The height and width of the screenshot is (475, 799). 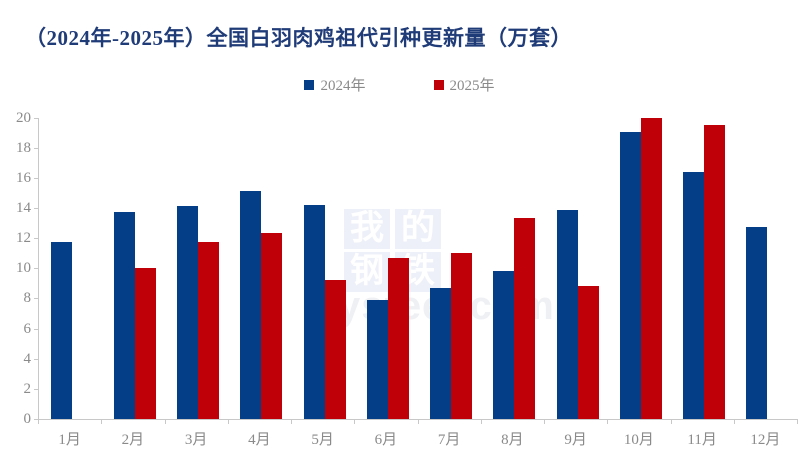 What do you see at coordinates (314, 311) in the screenshot?
I see `bar-2024年-5月` at bounding box center [314, 311].